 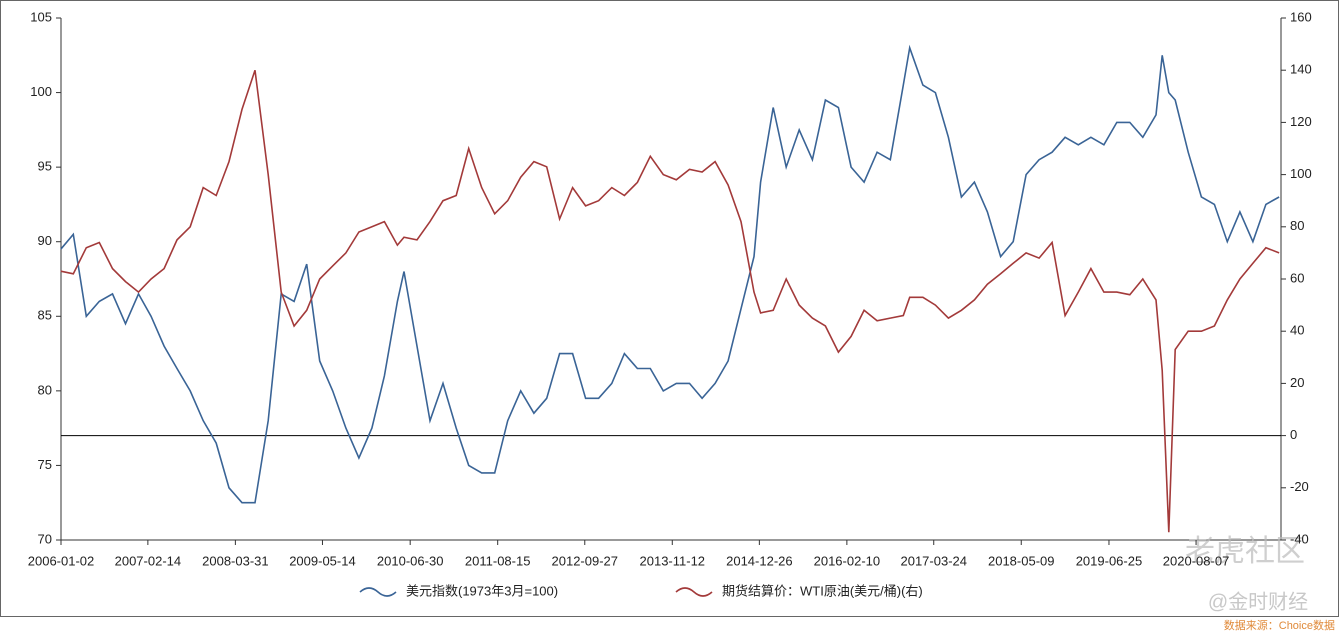 I want to click on y-tick-label: 100, so click(x=41, y=91).